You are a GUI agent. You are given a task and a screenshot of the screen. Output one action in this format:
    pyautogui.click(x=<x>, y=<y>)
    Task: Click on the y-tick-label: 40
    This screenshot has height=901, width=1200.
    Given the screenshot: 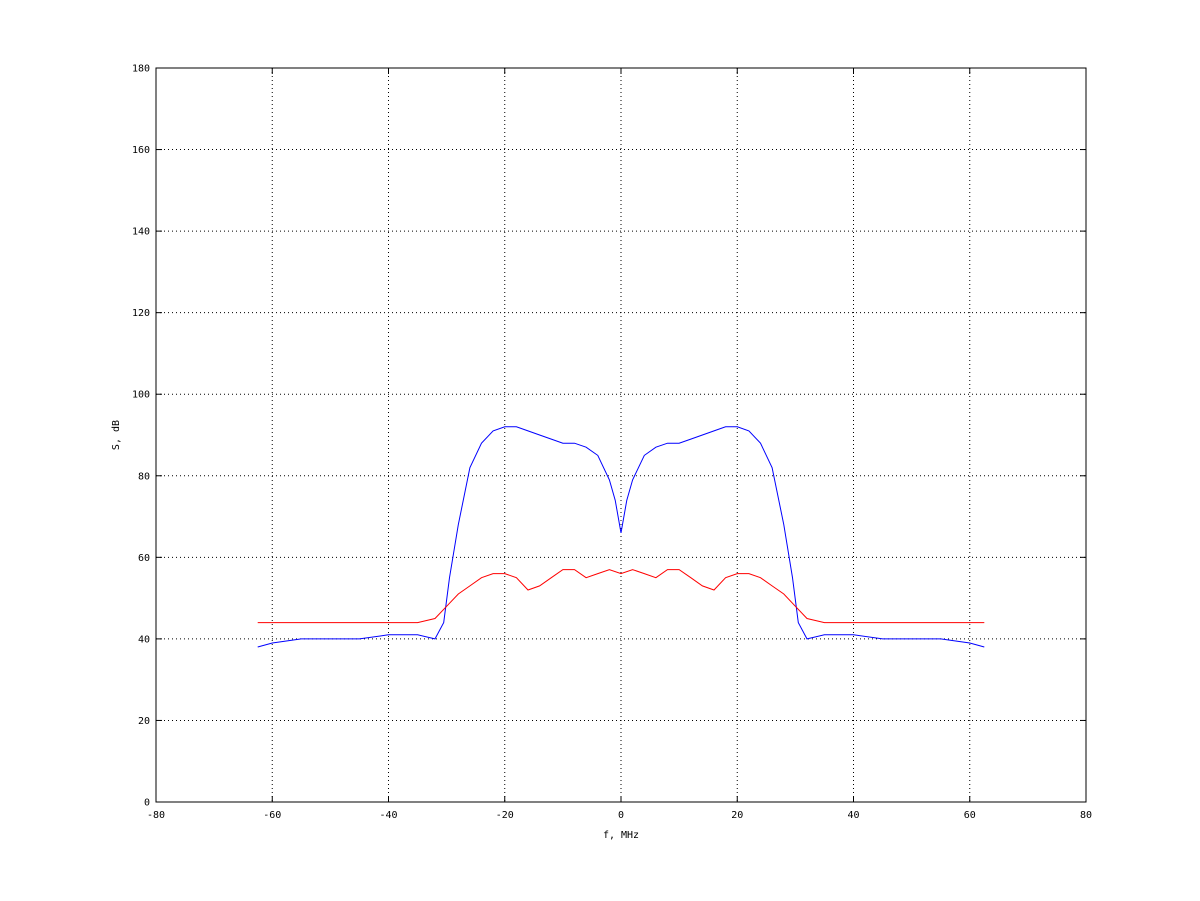 What is the action you would take?
    pyautogui.click(x=144, y=639)
    